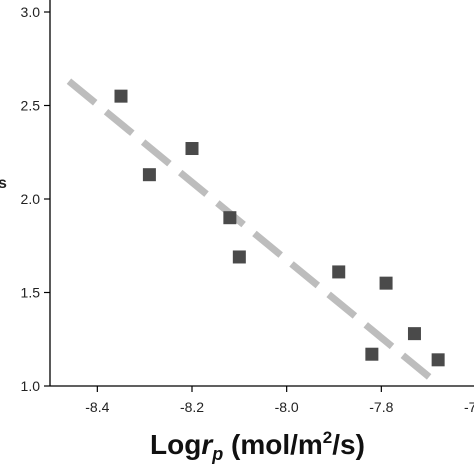 This screenshot has width=474, height=474. Describe the element at coordinates (97, 407) in the screenshot. I see `x-tick-label: -8.4` at that location.